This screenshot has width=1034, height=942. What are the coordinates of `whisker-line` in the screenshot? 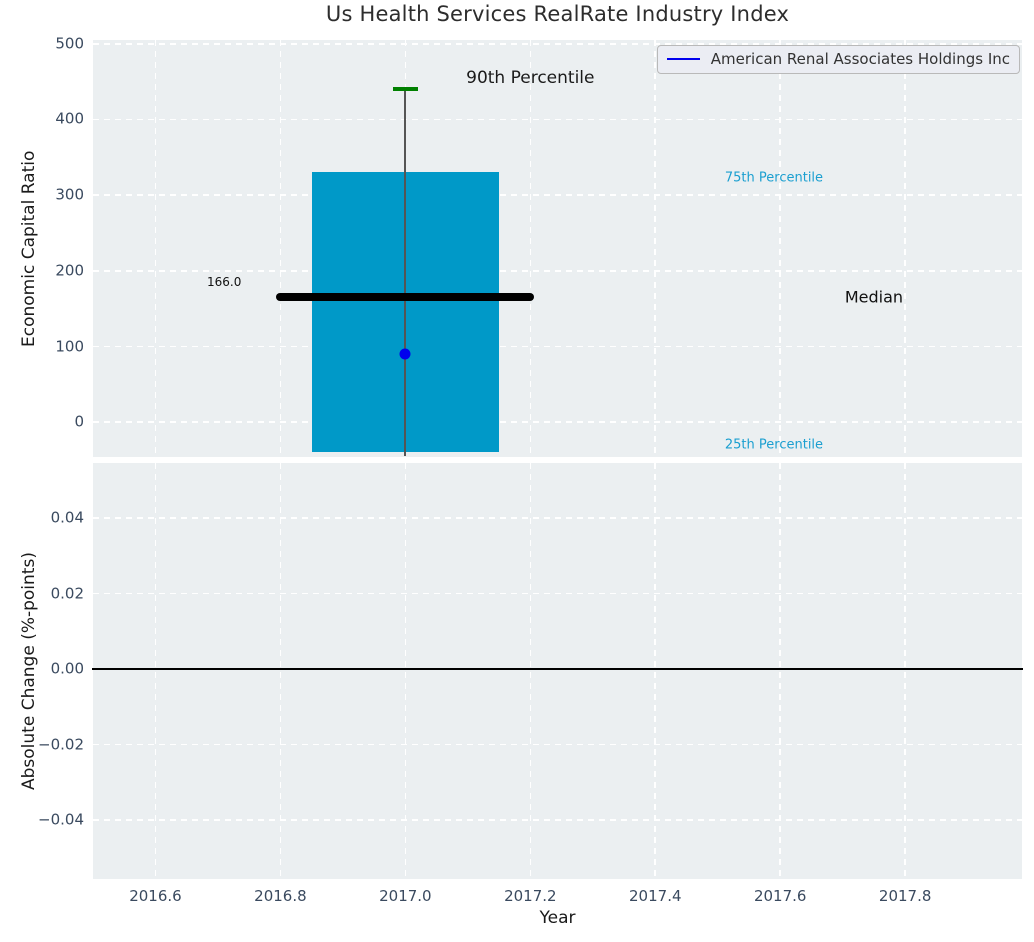 It's located at (405, 273).